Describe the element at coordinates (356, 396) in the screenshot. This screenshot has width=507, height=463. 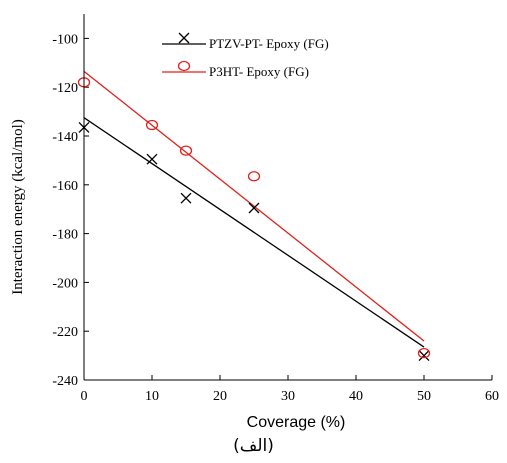
I see `x-tick-label: 40` at that location.